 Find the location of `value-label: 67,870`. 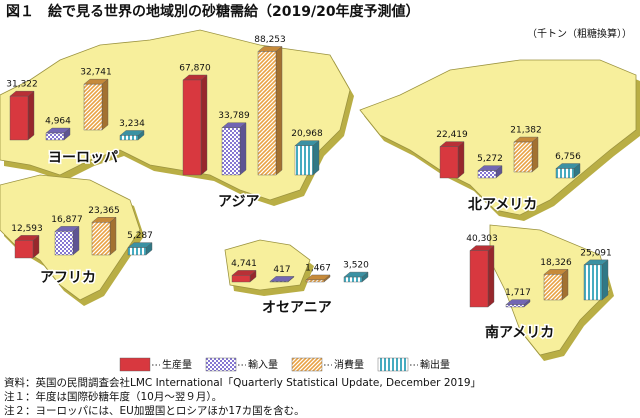

value-label: 67,870 is located at coordinates (195, 68).